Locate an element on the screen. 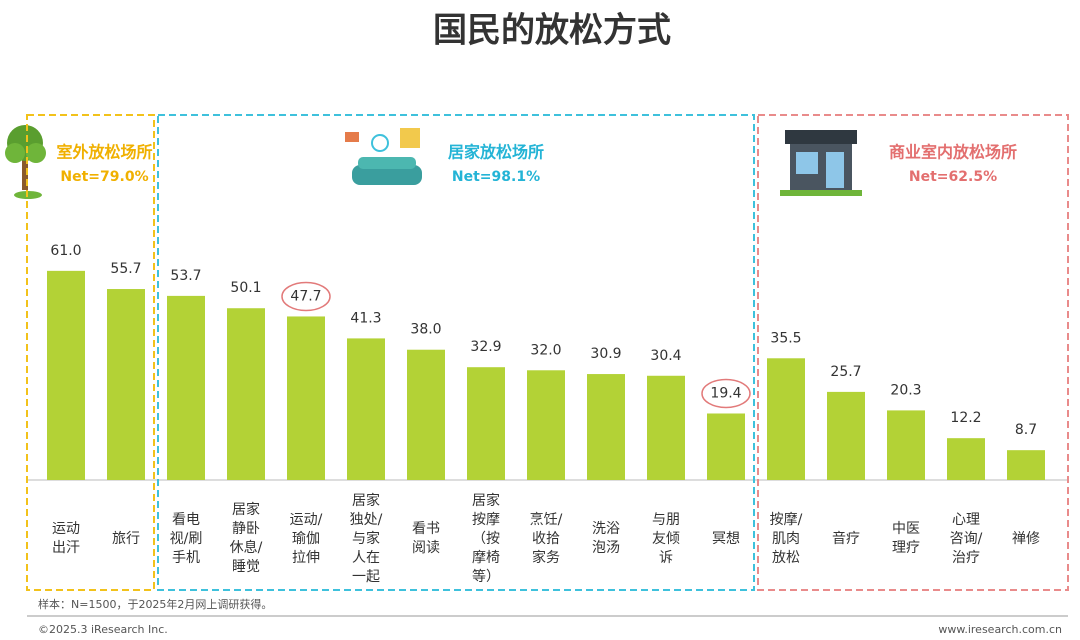  x-tick-label: 音疗 is located at coordinates (846, 538).